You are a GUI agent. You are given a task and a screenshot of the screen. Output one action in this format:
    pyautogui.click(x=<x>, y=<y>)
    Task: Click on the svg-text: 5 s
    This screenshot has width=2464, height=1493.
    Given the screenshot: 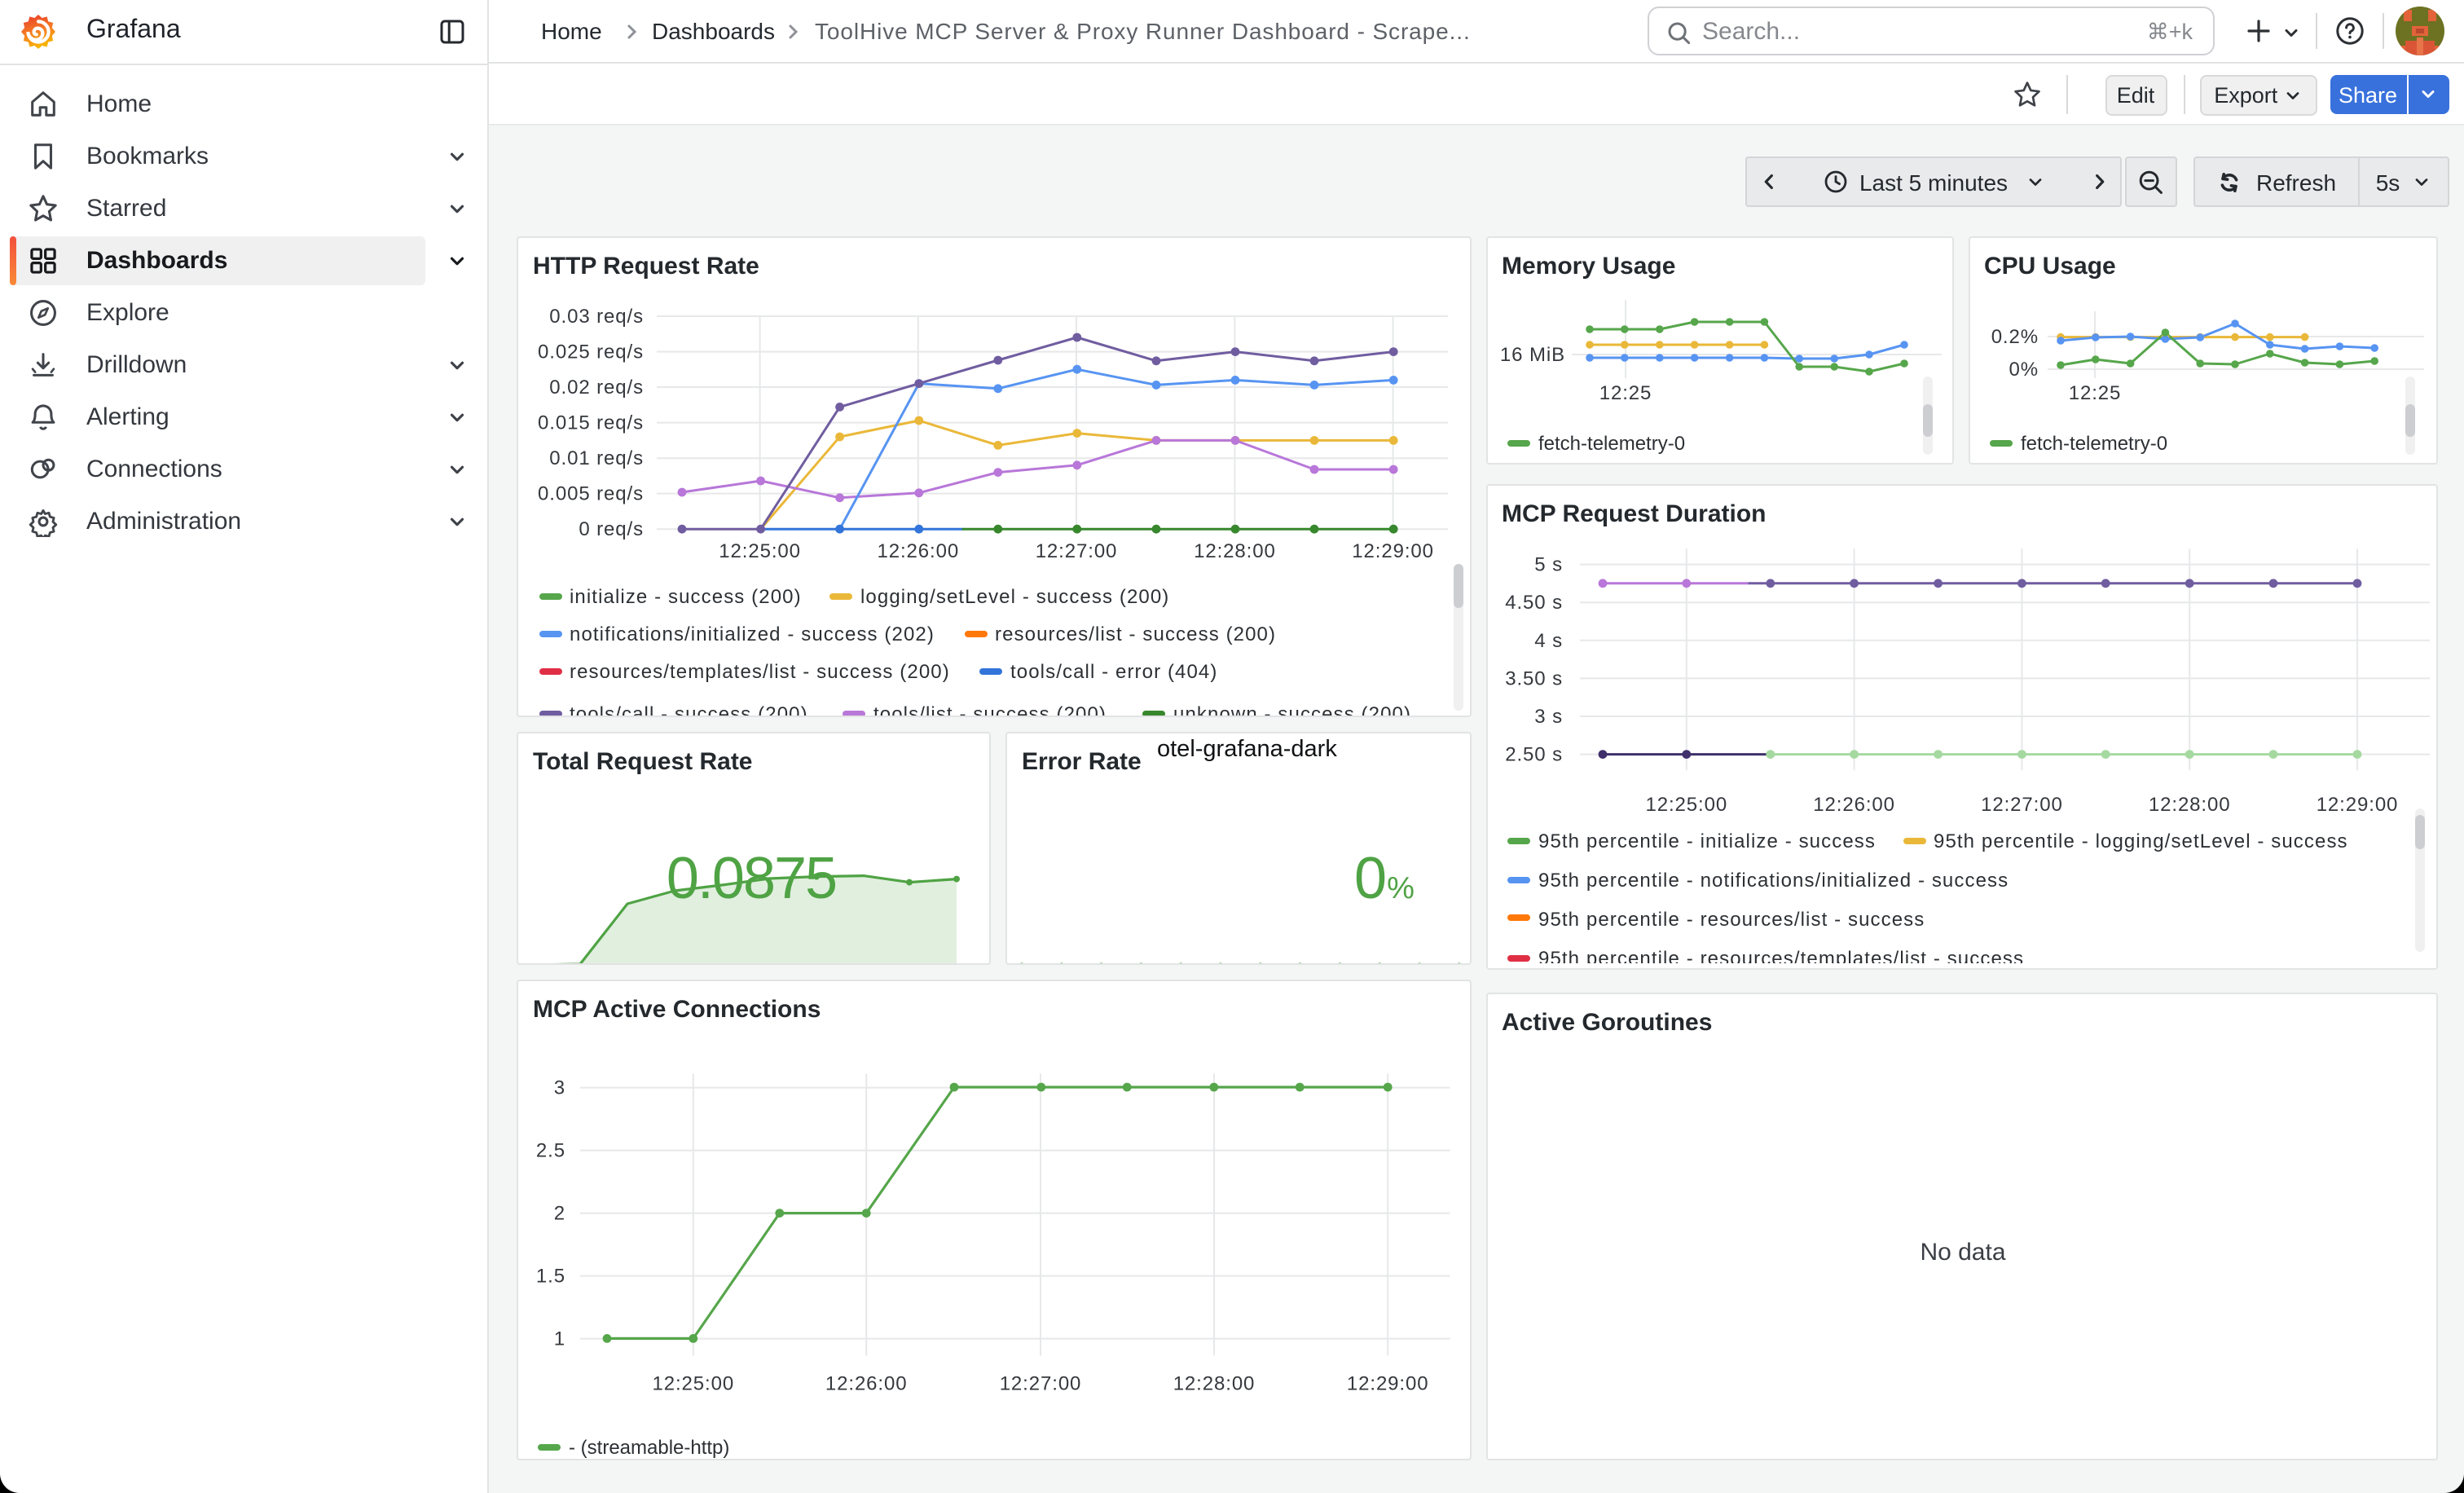 What is the action you would take?
    pyautogui.click(x=1547, y=565)
    